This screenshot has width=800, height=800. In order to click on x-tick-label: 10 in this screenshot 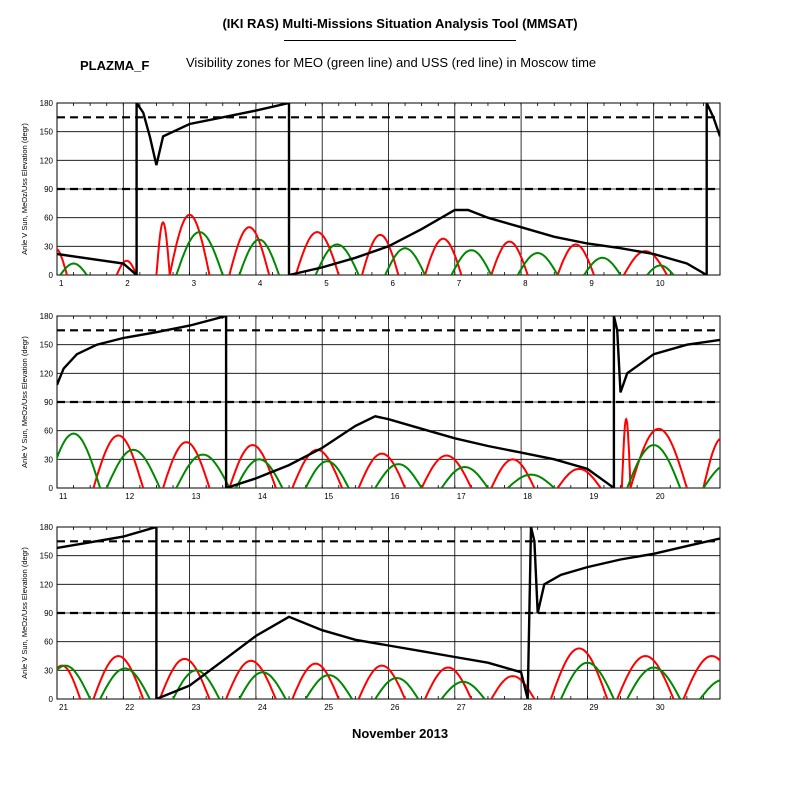, I will do `click(660, 283)`.